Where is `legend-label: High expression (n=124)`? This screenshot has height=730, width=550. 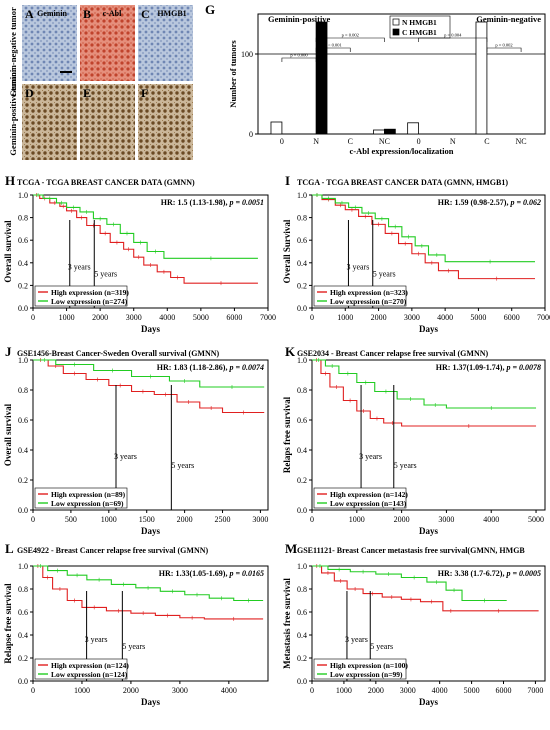 legend-label: High expression (n=124) is located at coordinates (90, 665).